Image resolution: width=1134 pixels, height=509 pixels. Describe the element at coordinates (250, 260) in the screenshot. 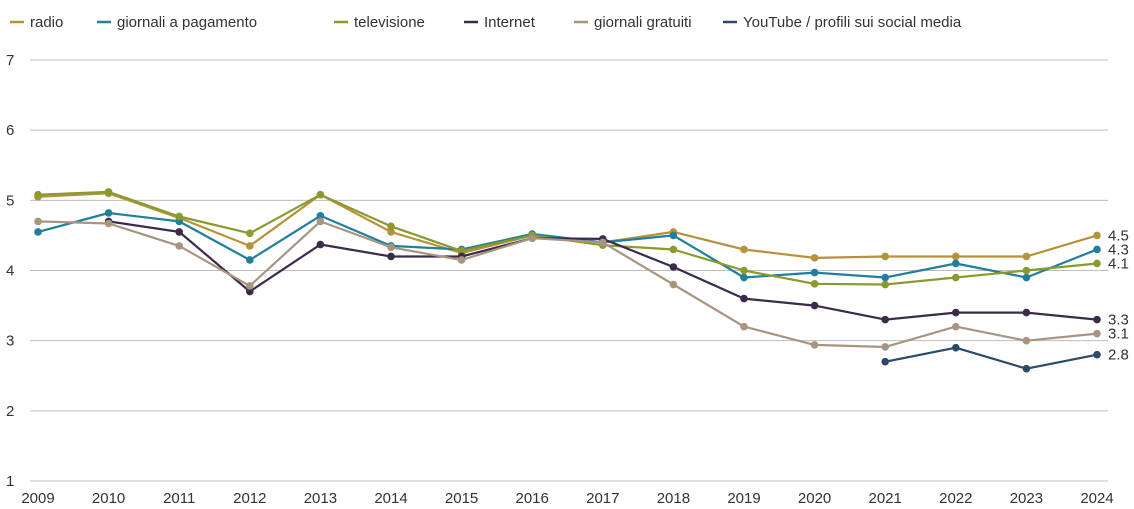

I see `data-point-giornali-a-pagamento-2012` at that location.